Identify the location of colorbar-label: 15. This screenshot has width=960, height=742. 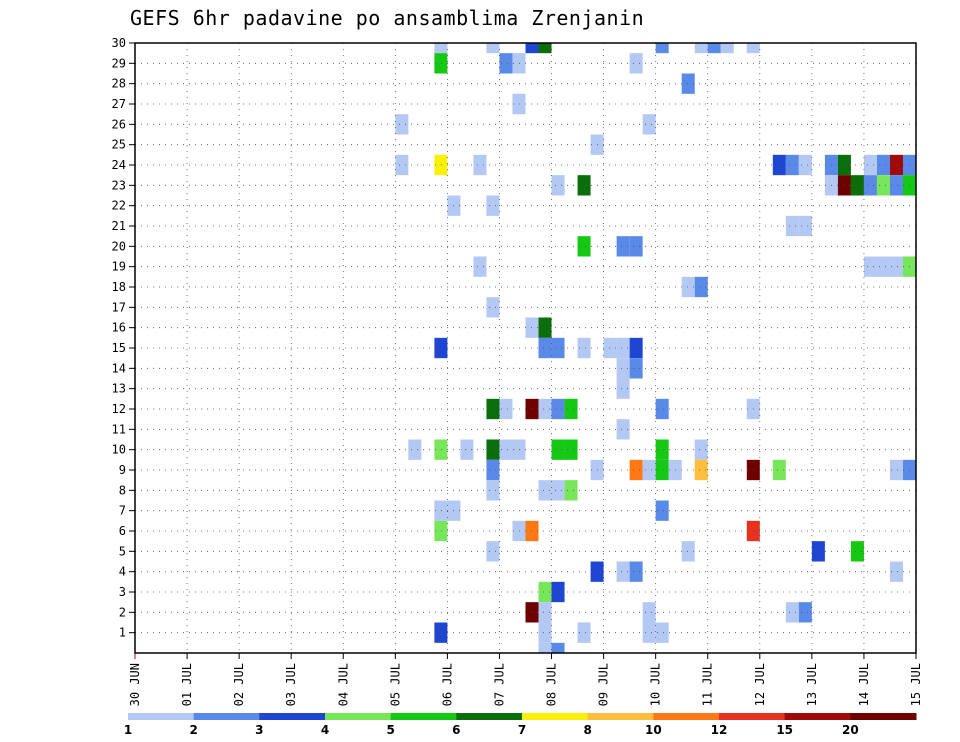
(784, 730).